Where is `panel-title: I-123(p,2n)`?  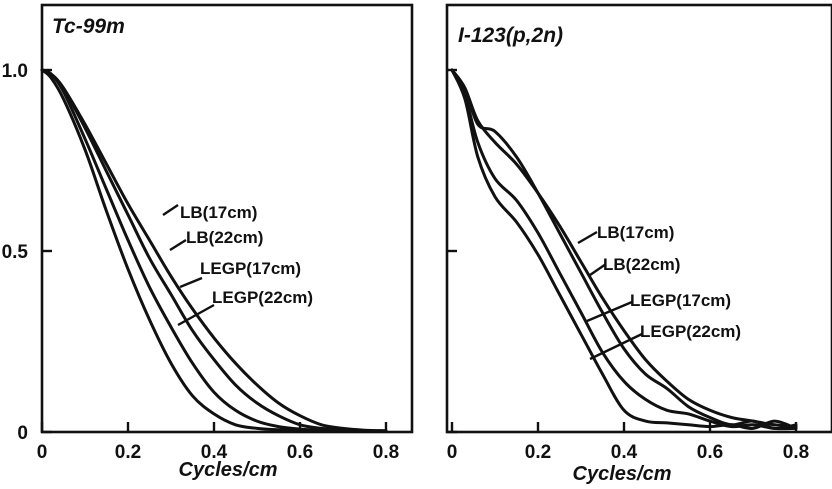 panel-title: I-123(p,2n) is located at coordinates (510, 35).